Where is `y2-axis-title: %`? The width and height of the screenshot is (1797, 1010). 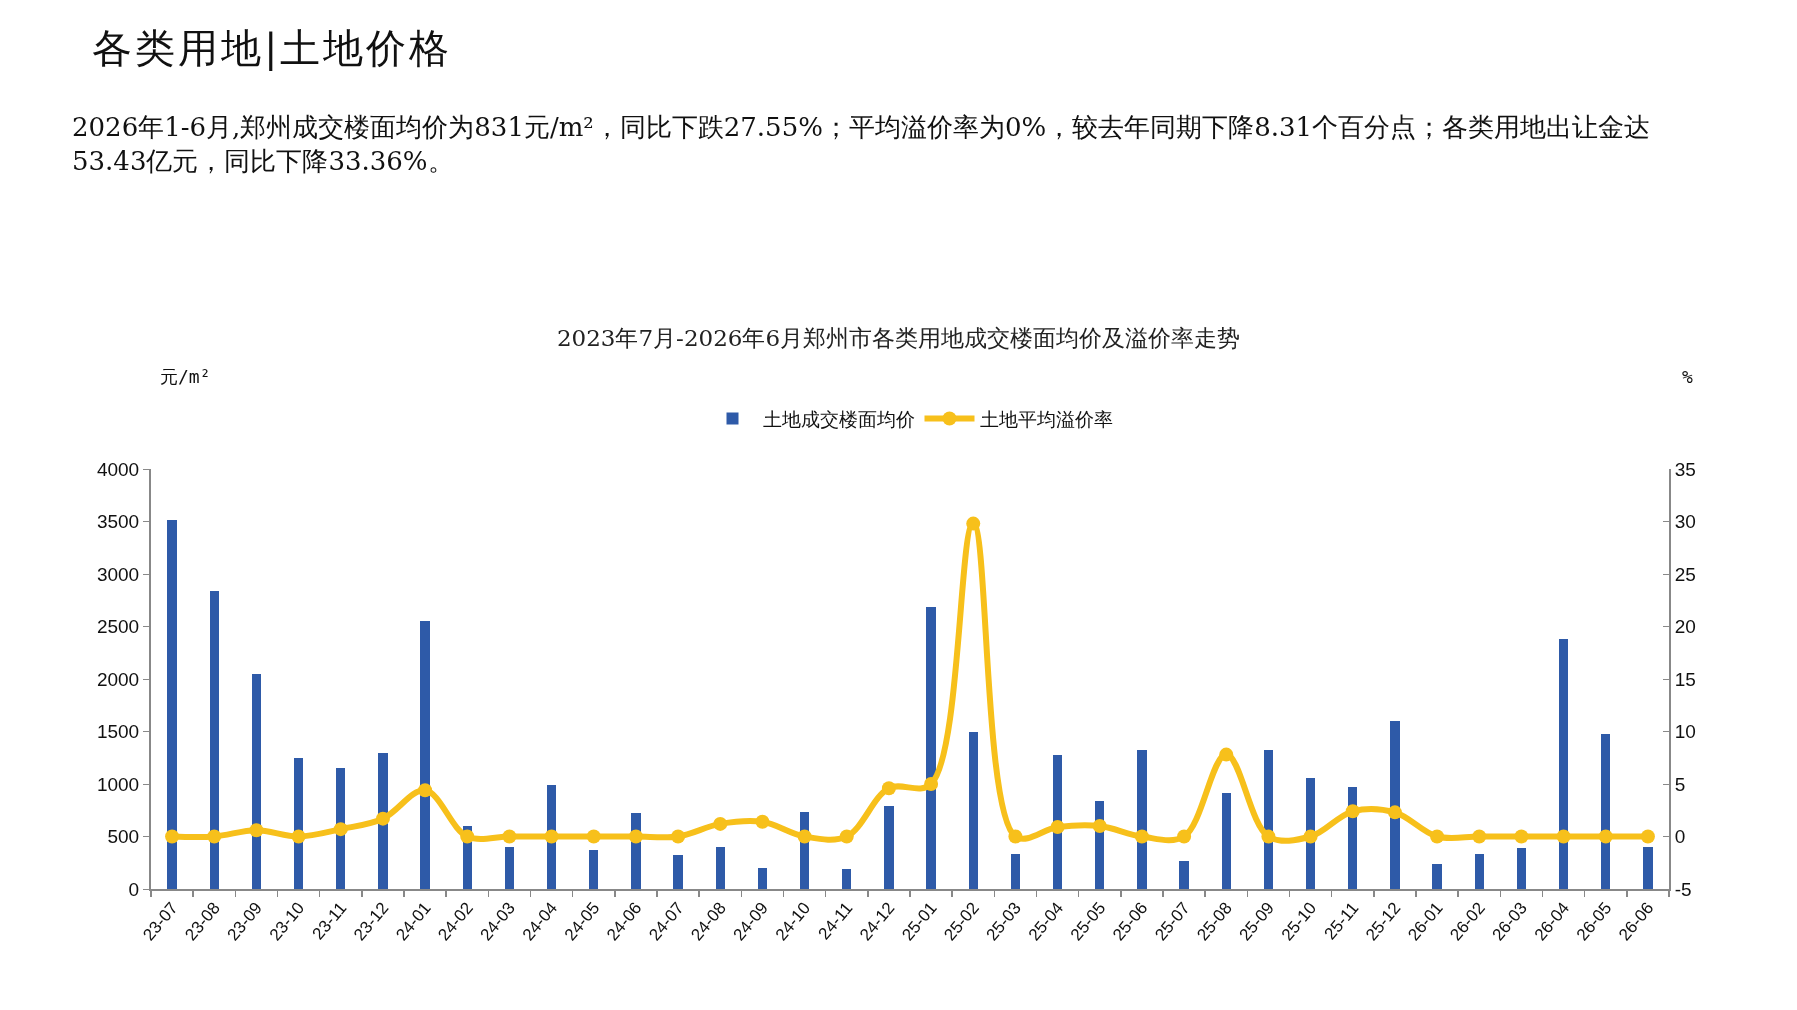 y2-axis-title: % is located at coordinates (1687, 376).